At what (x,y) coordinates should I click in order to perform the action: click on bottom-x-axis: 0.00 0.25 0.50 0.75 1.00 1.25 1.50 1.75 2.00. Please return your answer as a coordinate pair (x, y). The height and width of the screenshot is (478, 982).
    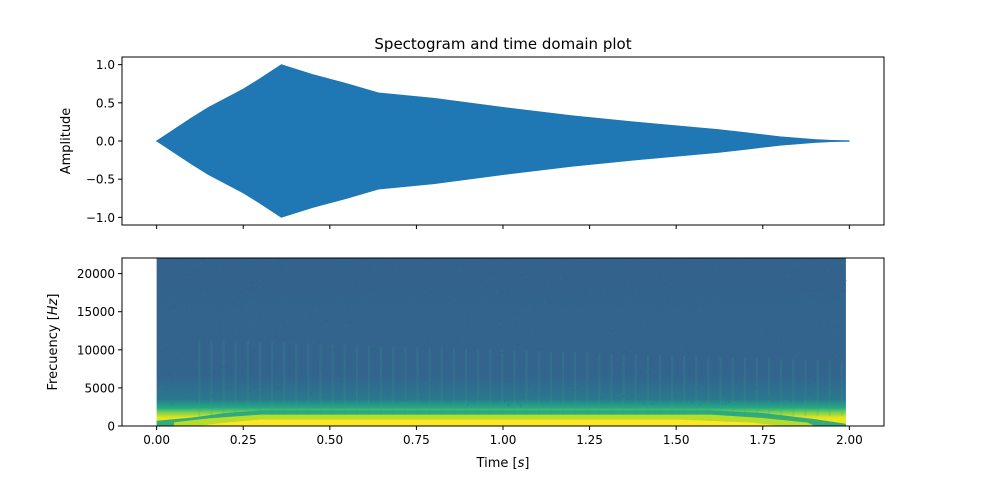
    Looking at the image, I should click on (503, 436).